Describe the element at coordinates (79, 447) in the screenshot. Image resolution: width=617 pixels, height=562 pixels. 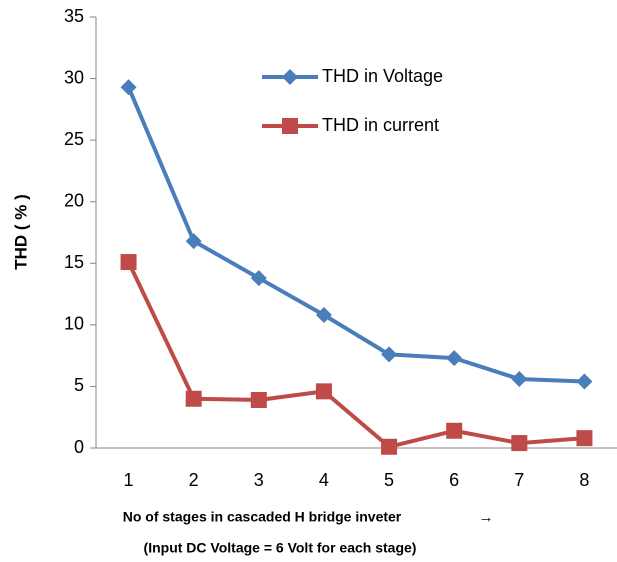
I see `y-tick-label: 0` at that location.